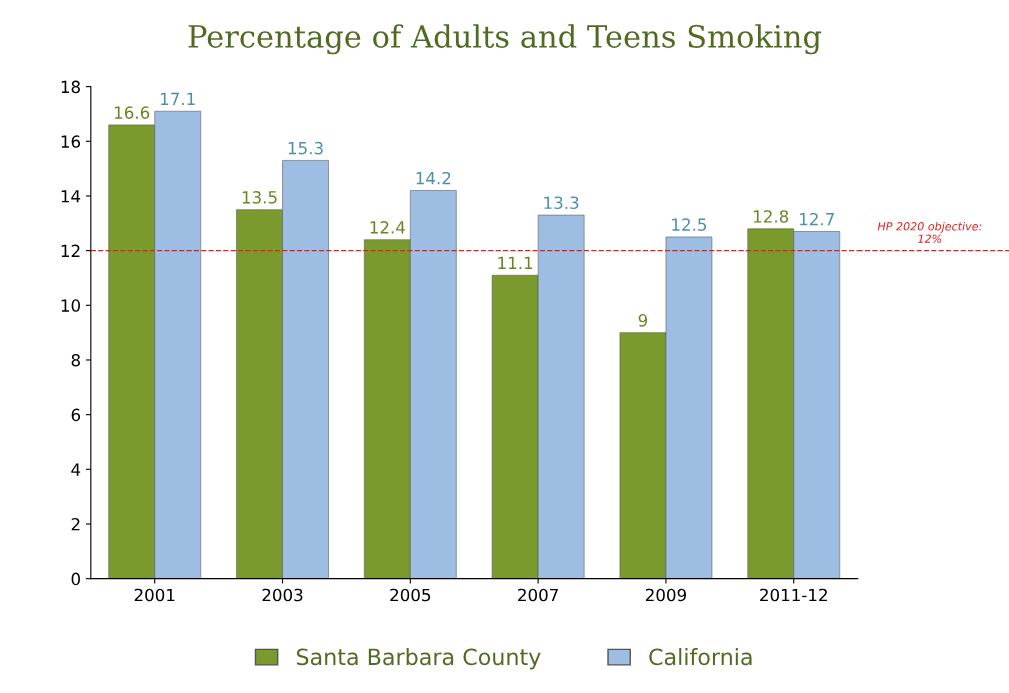 Image resolution: width=1009 pixels, height=693 pixels. What do you see at coordinates (154, 595) in the screenshot?
I see `x-tick-label: 2001` at bounding box center [154, 595].